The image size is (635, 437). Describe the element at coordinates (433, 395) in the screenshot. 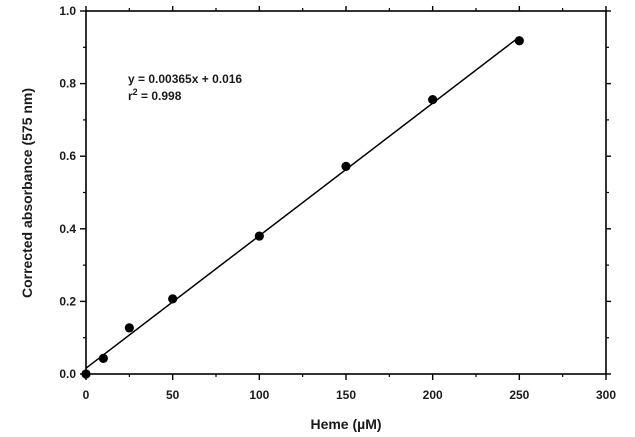

I see `x-tick-label: 200` at that location.